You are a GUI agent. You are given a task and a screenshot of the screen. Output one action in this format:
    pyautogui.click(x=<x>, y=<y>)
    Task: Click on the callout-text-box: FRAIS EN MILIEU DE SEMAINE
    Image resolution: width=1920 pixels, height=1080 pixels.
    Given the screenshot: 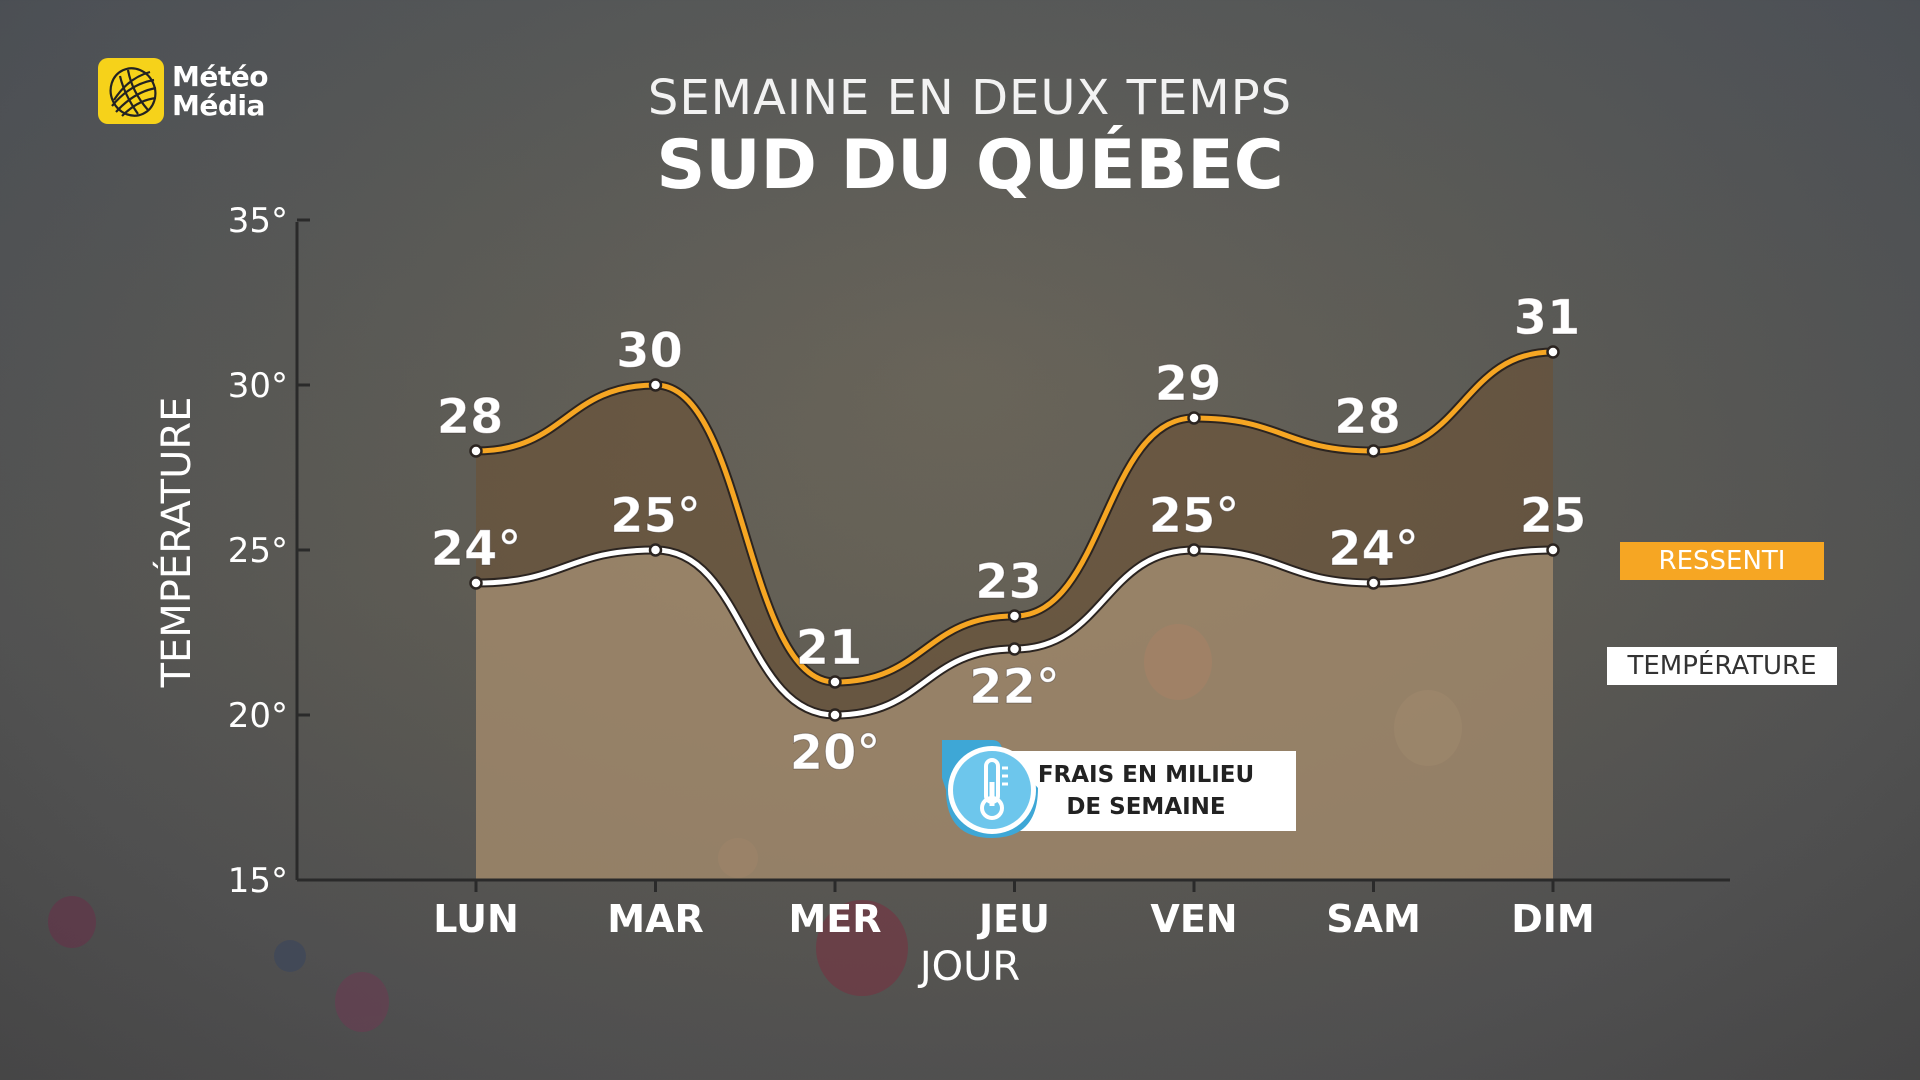 What is the action you would take?
    pyautogui.click(x=1146, y=791)
    